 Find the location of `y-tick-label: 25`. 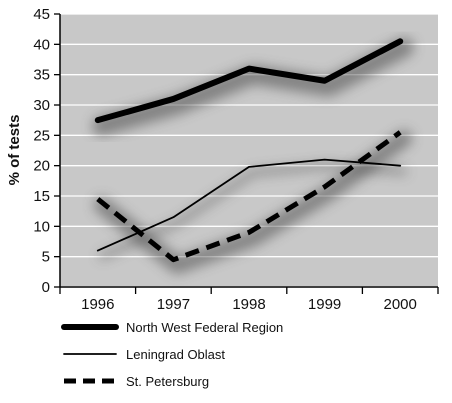

y-tick-label: 25 is located at coordinates (41, 135).